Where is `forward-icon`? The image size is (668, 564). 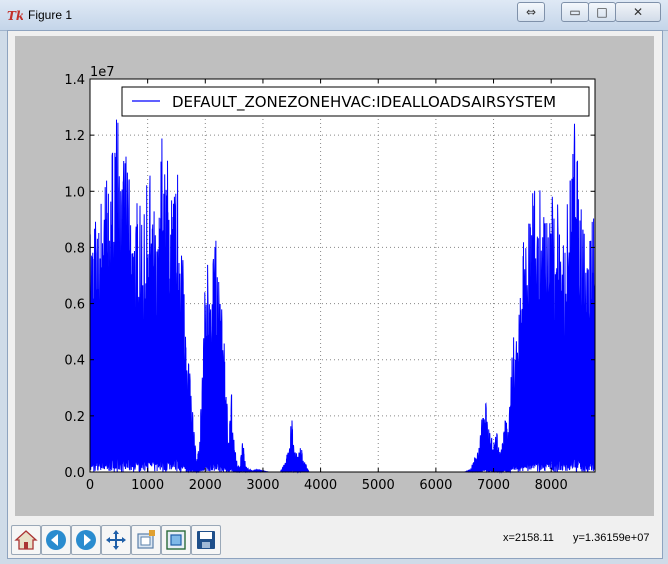 forward-icon is located at coordinates (86, 540).